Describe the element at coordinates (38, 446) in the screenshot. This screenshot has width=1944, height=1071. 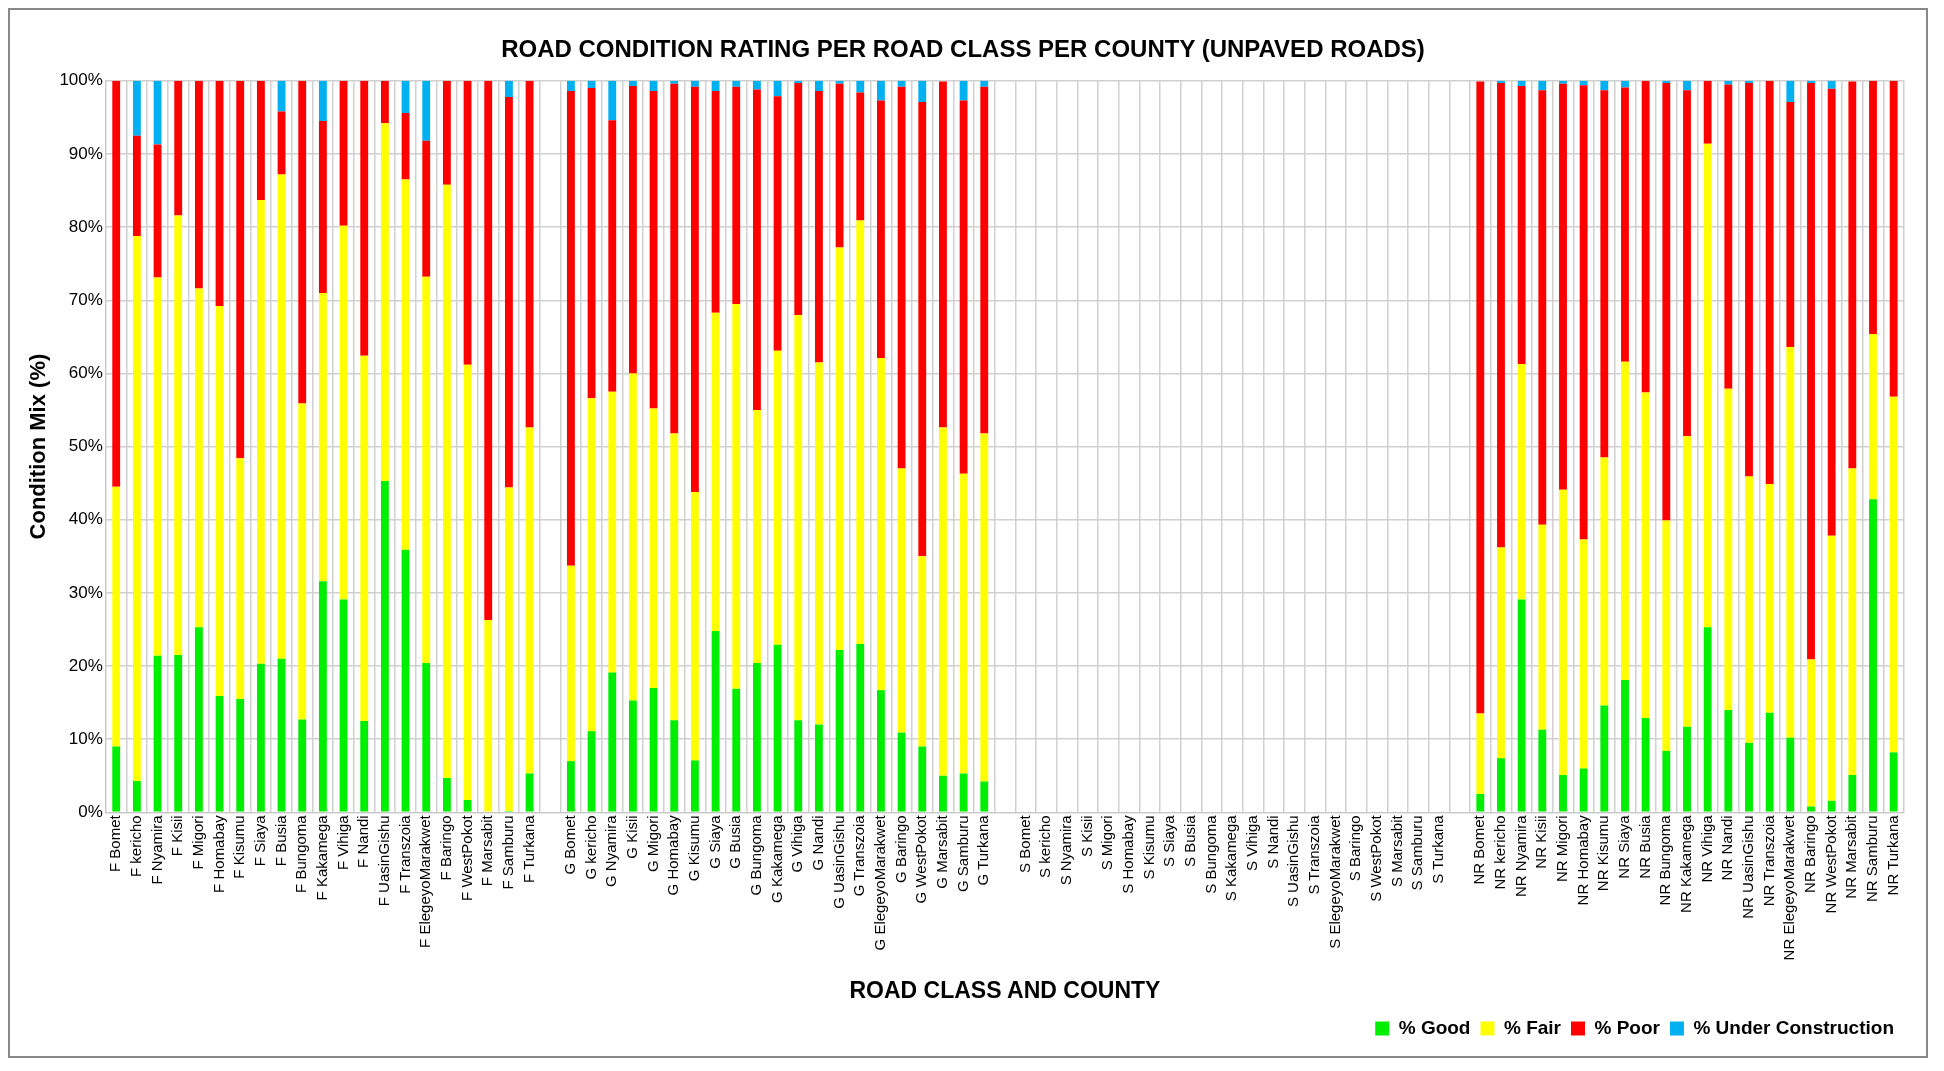
I see `y-axis-title: Condition Mix (%)` at that location.